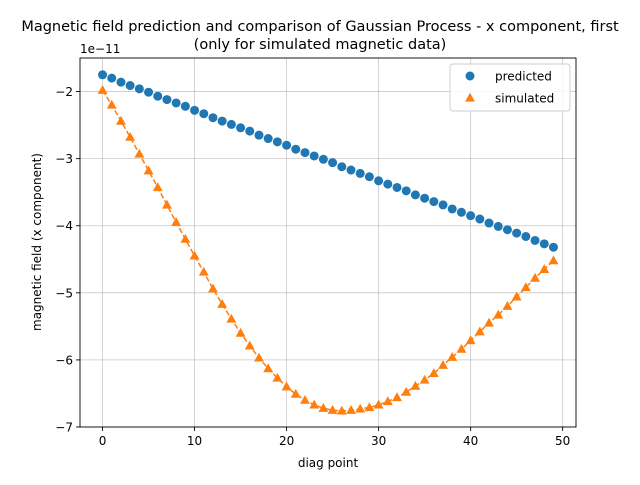 The height and width of the screenshot is (485, 640). I want to click on x-axis-label: diag point, so click(328, 463).